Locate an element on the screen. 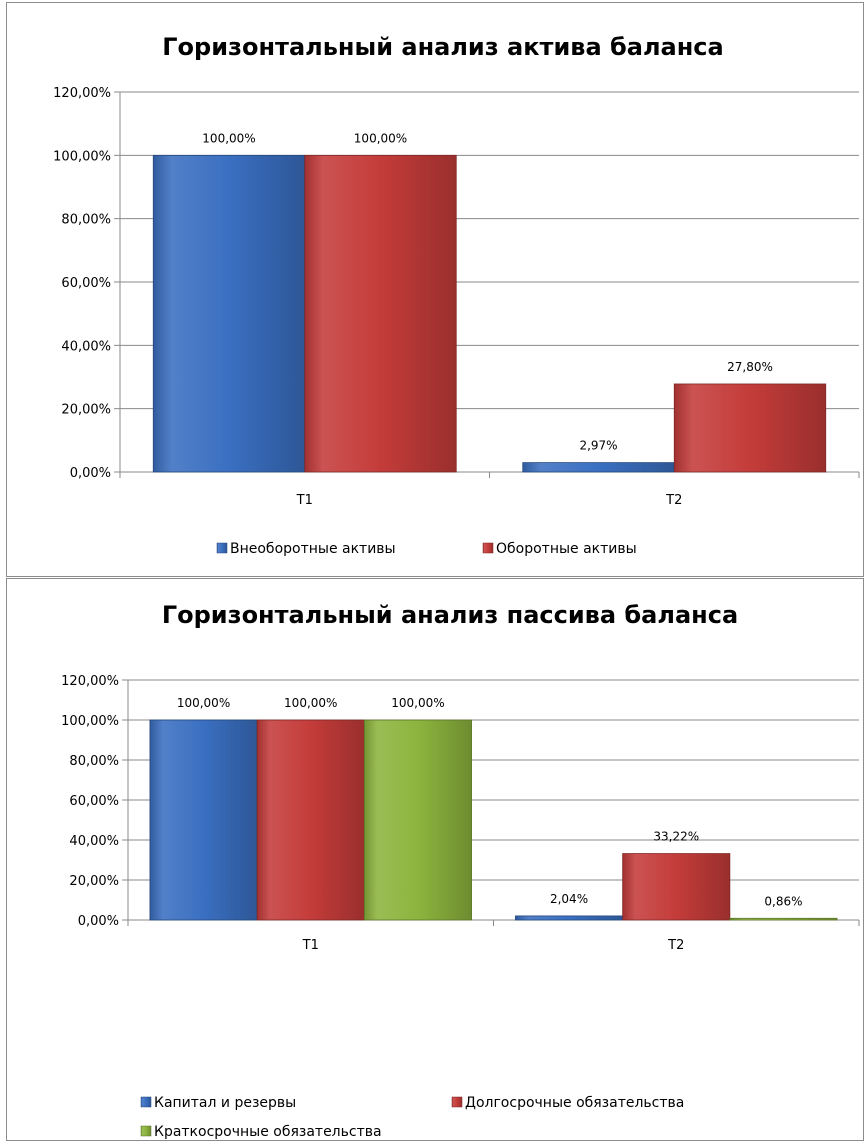 The width and height of the screenshot is (865, 1142). legend-label: Оборотные активы is located at coordinates (566, 549).